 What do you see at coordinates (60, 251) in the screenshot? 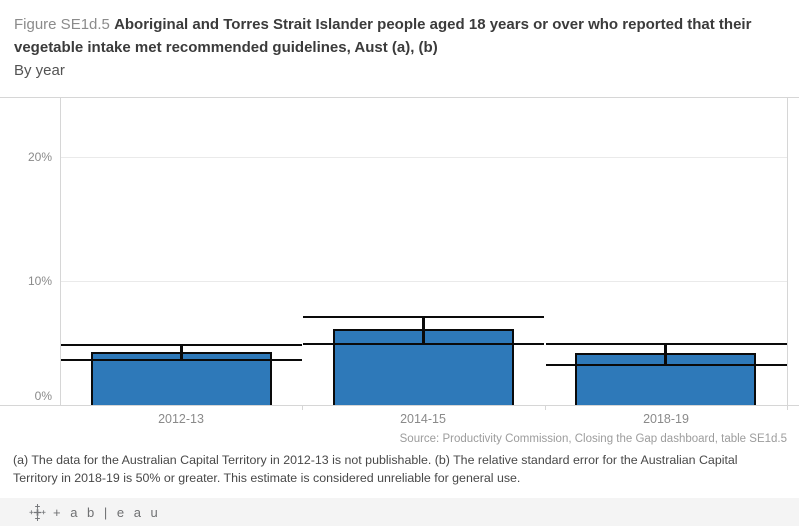
I see `y-axis-line` at bounding box center [60, 251].